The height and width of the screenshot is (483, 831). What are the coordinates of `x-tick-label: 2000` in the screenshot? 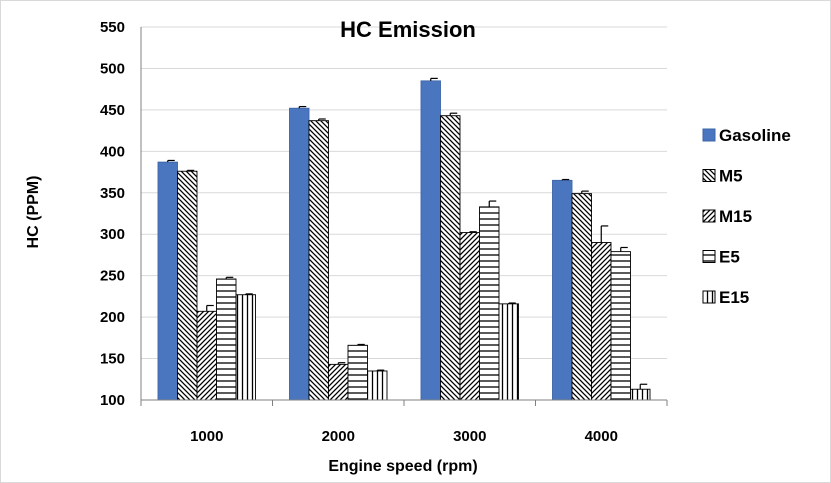 It's located at (338, 436).